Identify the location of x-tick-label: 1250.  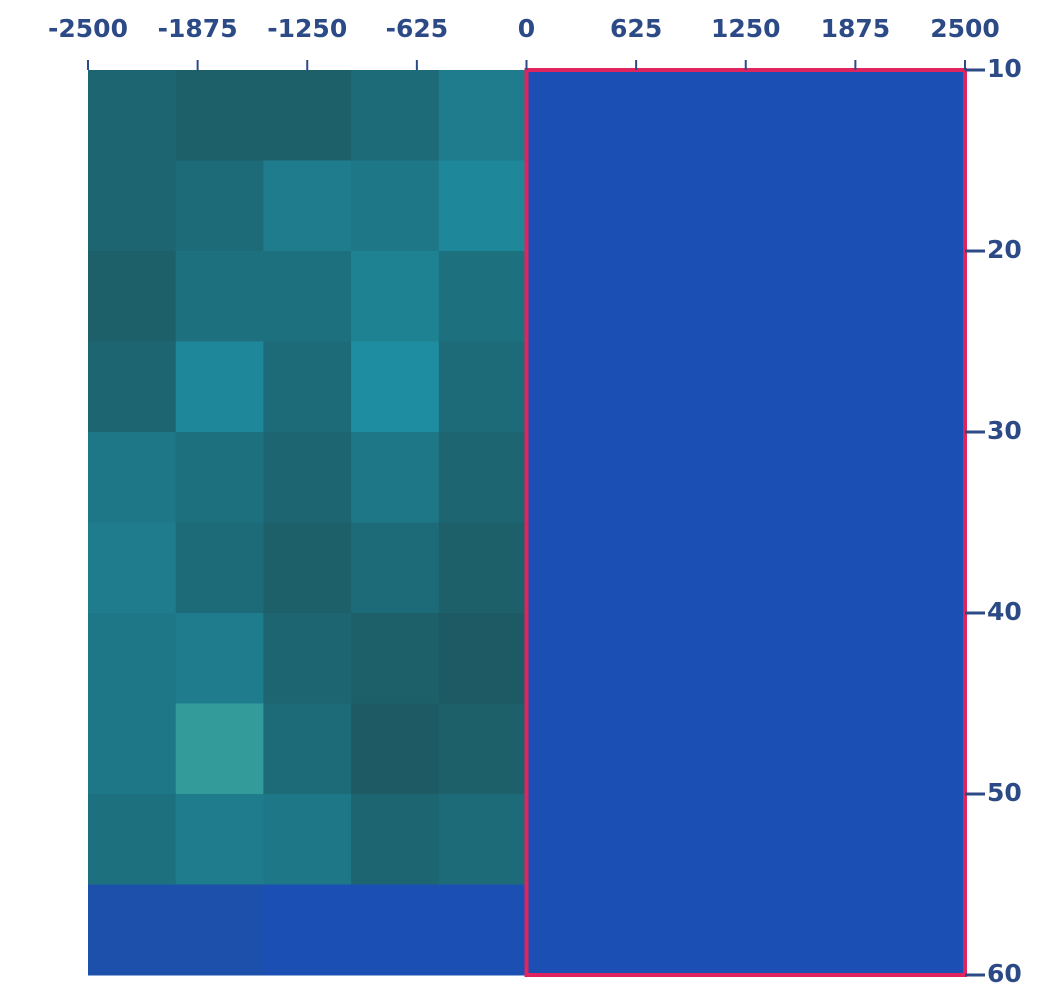
(746, 28).